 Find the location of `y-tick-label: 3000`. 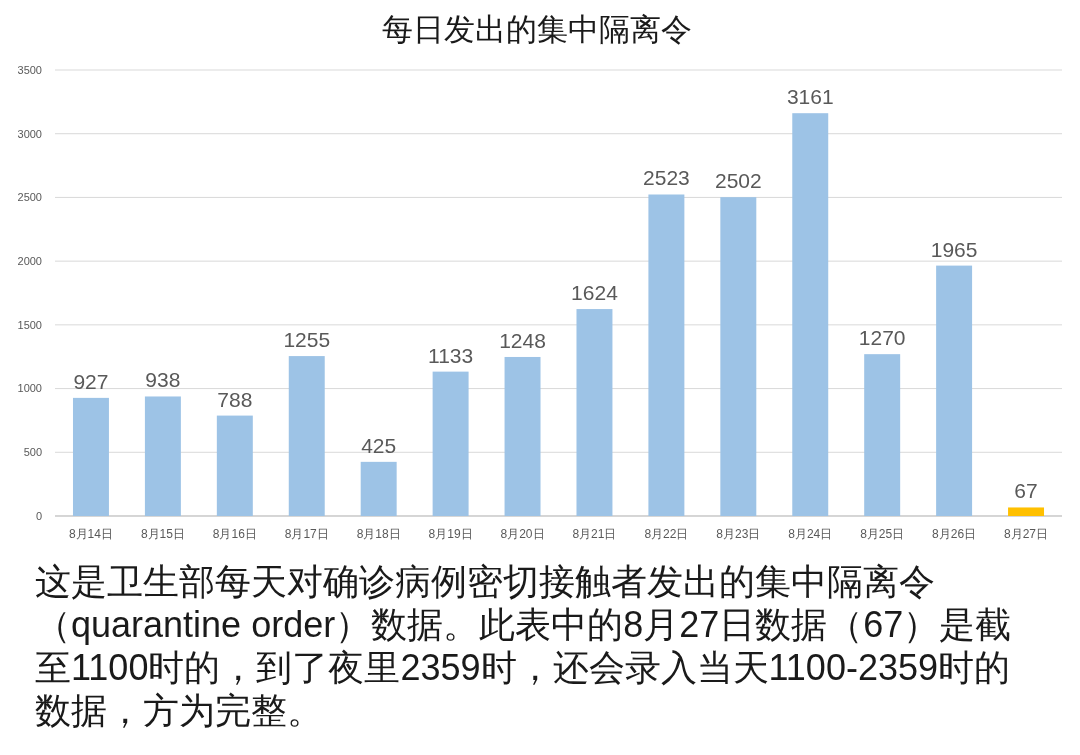

y-tick-label: 3000 is located at coordinates (29, 133).